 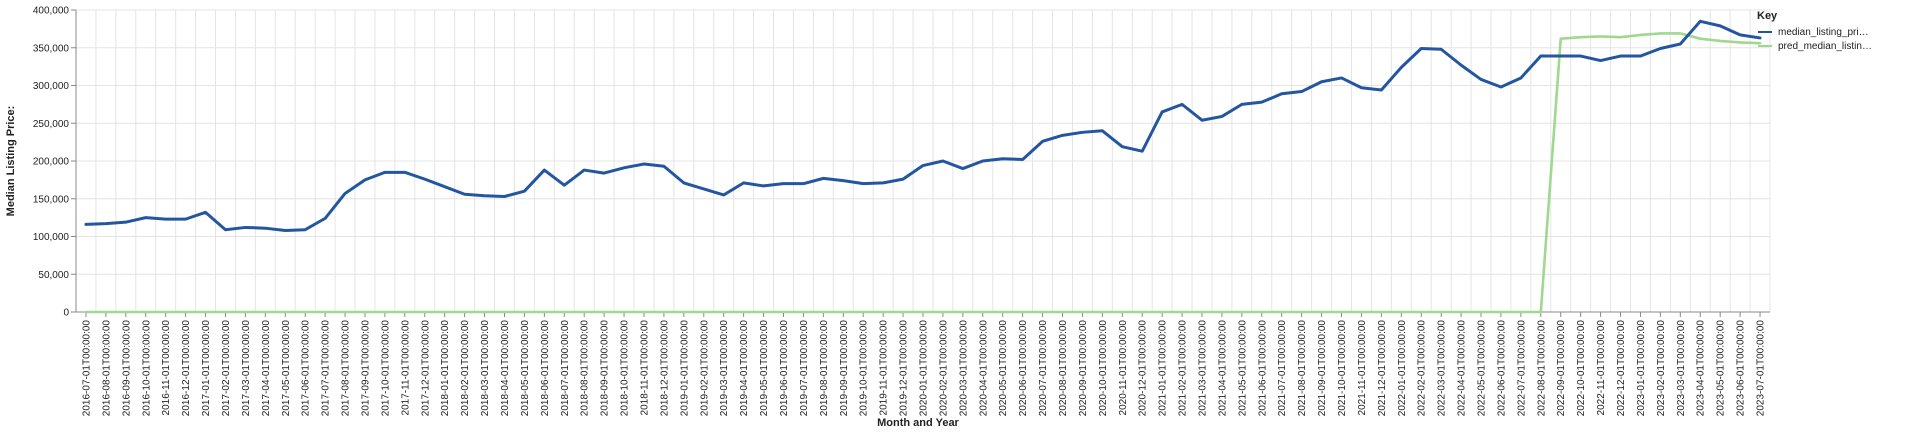 I want to click on x-tick-label: 2018-07-01T00:00:00, so click(x=565, y=368).